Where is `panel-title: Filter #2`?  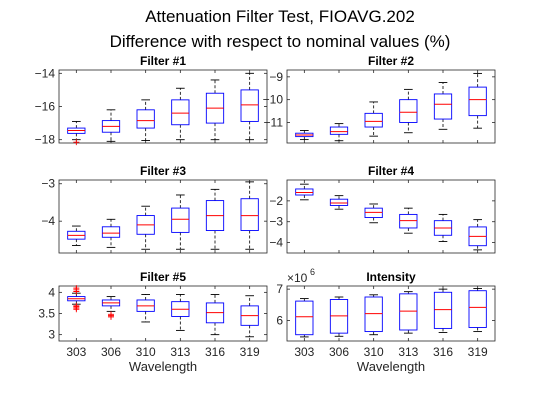 panel-title: Filter #2 is located at coordinates (391, 61).